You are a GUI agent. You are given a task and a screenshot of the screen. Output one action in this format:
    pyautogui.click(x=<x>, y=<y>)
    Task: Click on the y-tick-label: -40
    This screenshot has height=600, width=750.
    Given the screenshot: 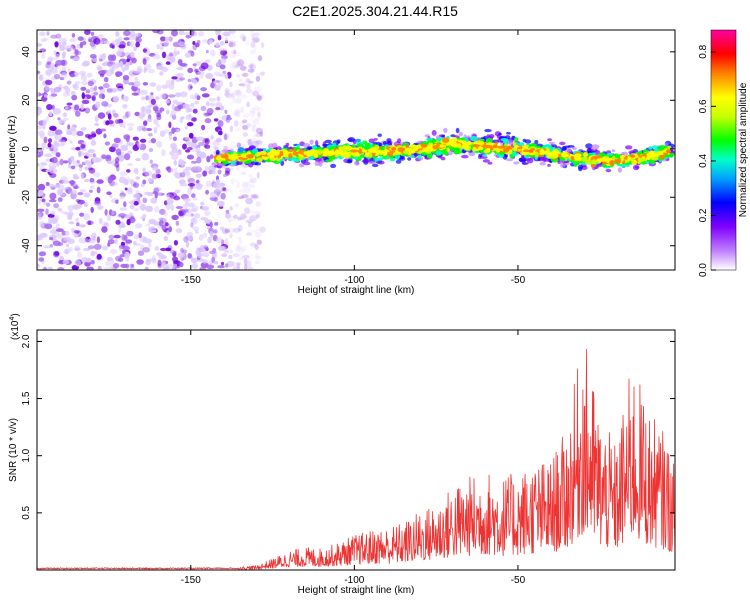 What is the action you would take?
    pyautogui.click(x=26, y=245)
    